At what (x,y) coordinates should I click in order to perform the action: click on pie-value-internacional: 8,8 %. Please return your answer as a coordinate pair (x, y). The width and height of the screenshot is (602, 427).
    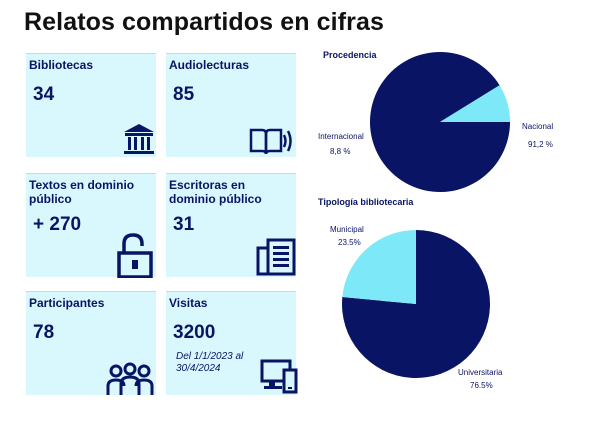
    Looking at the image, I should click on (340, 151).